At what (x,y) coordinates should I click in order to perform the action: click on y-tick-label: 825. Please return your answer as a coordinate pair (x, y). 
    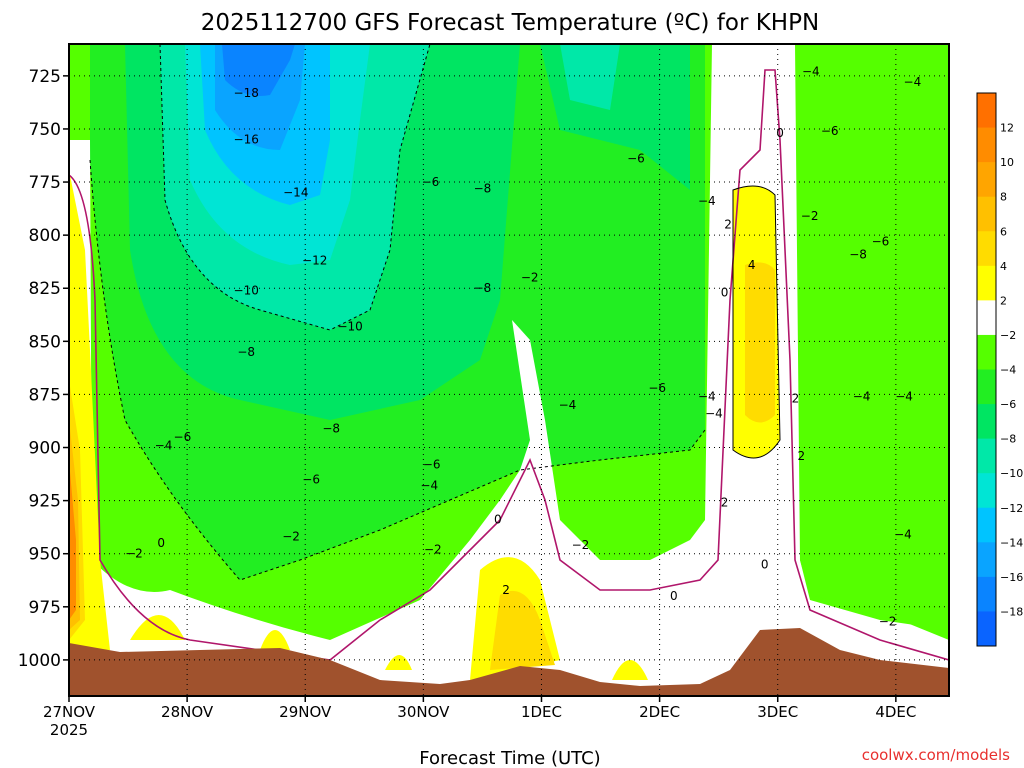
    Looking at the image, I should click on (45, 289).